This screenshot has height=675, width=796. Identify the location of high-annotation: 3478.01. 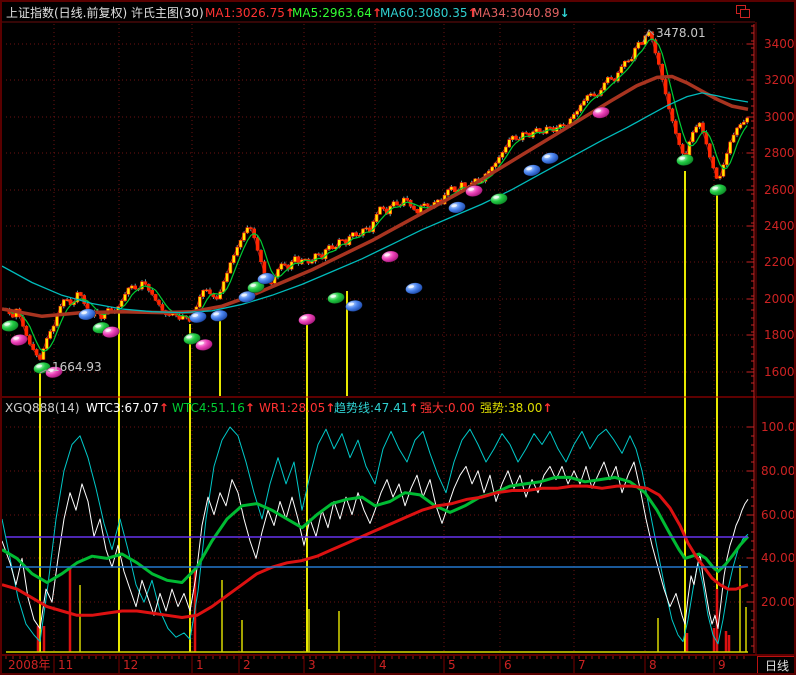
(681, 32).